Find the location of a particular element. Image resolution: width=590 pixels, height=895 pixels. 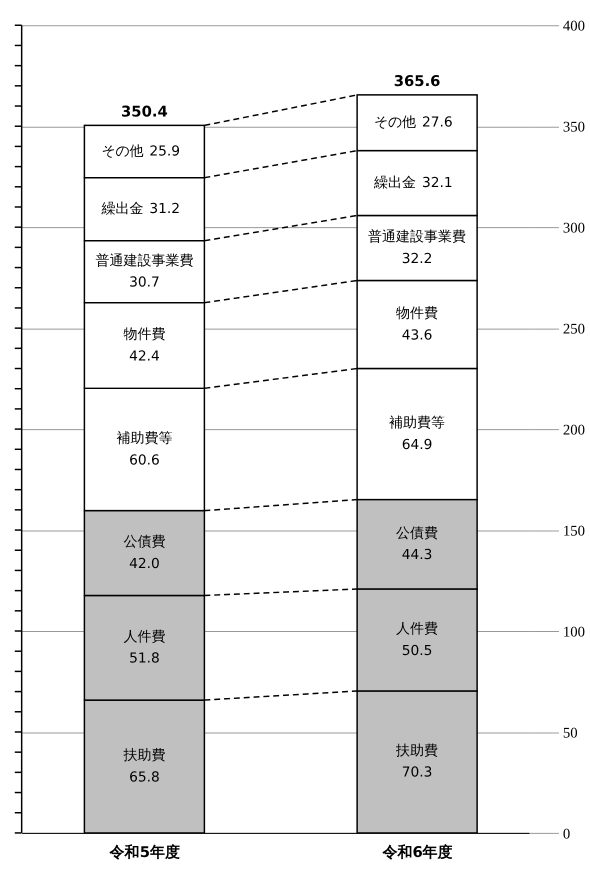

data-label: 65.8 is located at coordinates (144, 777).